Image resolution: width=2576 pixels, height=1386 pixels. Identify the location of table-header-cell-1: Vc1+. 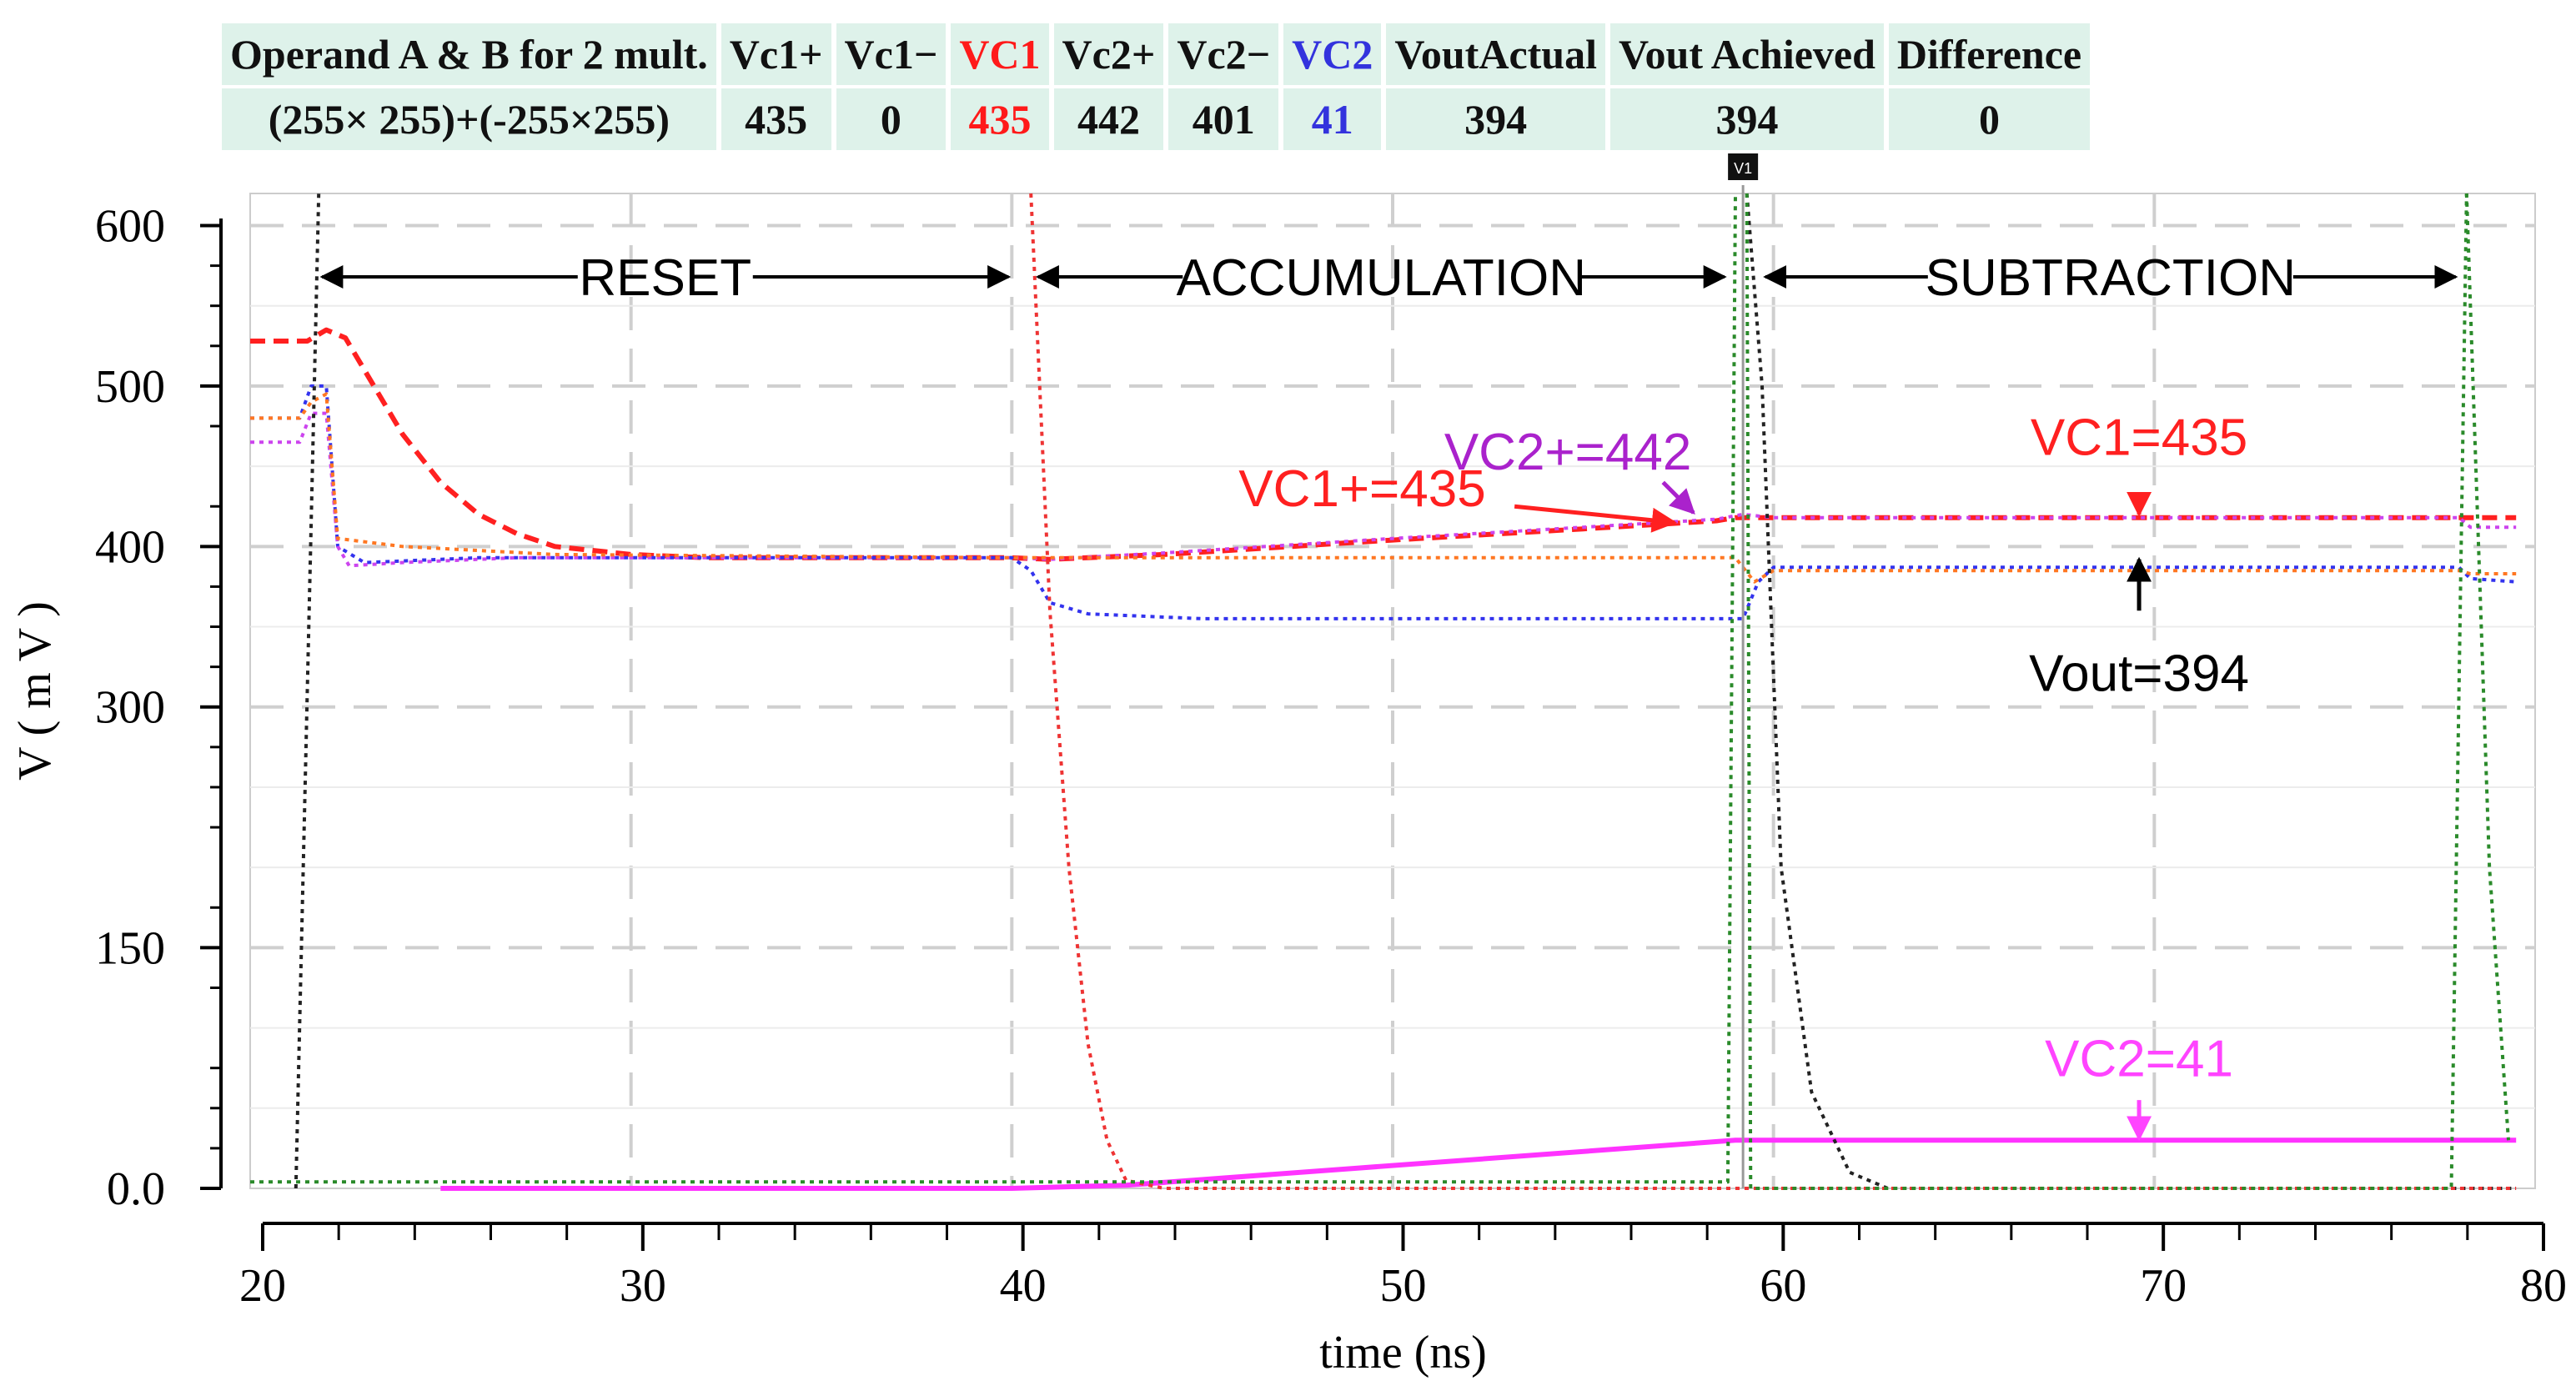
(776, 54).